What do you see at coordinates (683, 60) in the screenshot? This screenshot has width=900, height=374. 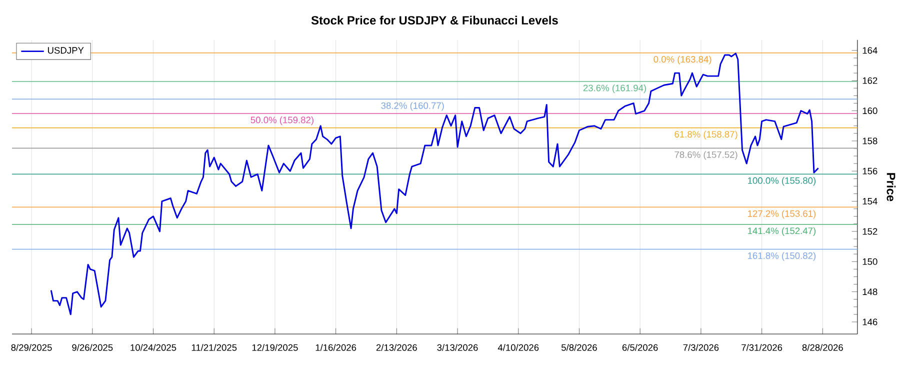 I see `ref-line-label: 0.0% (163.84)` at bounding box center [683, 60].